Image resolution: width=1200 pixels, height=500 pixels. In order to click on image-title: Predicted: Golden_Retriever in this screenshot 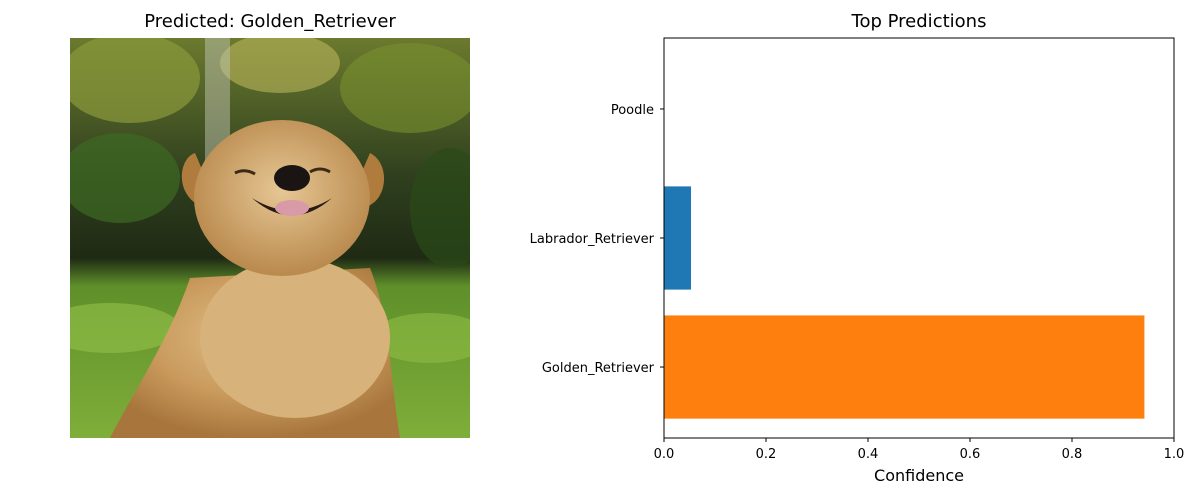, I will do `click(270, 21)`.